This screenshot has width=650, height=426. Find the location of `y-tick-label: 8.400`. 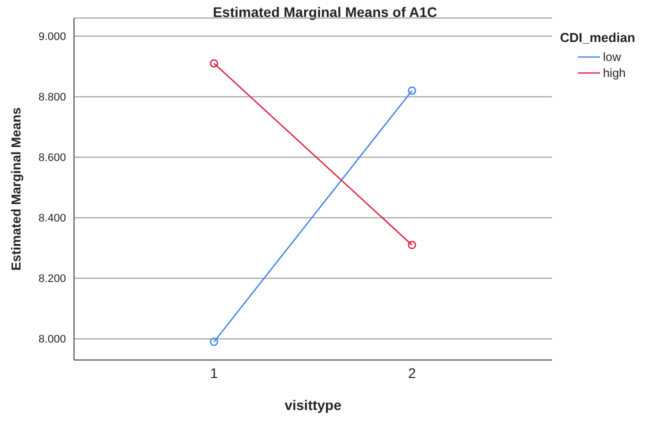

y-tick-label: 8.400 is located at coordinates (52, 218).